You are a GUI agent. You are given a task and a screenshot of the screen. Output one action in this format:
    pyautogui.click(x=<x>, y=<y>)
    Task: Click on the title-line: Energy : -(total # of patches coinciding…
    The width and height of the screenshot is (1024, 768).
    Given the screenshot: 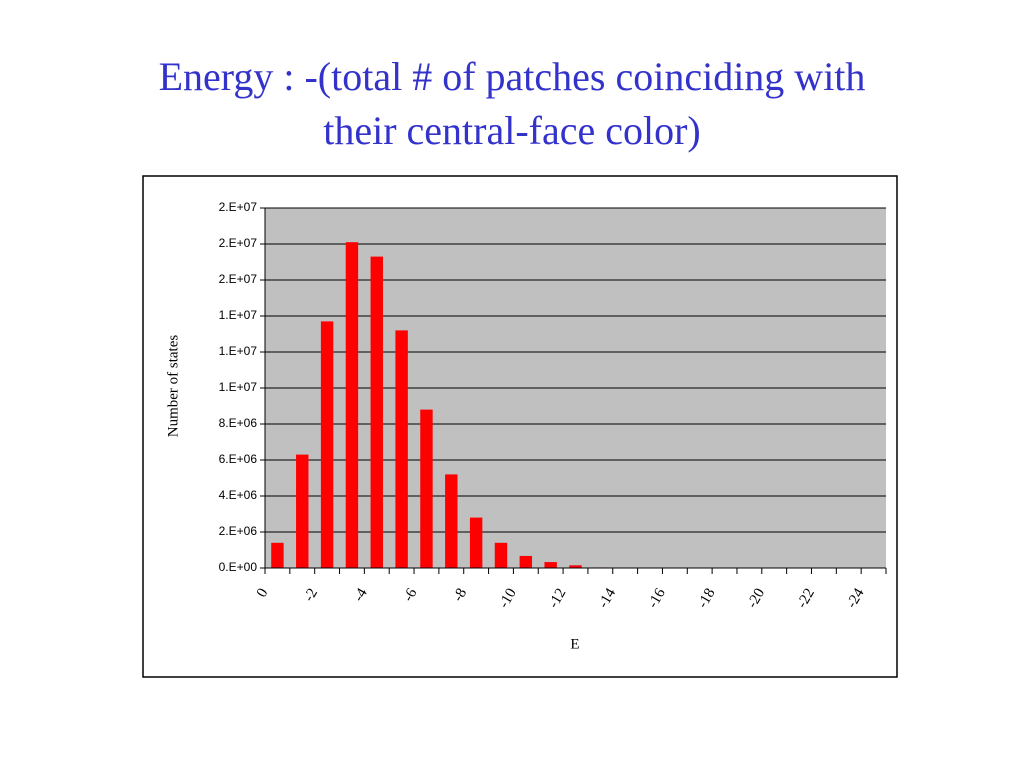 What is the action you would take?
    pyautogui.click(x=512, y=76)
    